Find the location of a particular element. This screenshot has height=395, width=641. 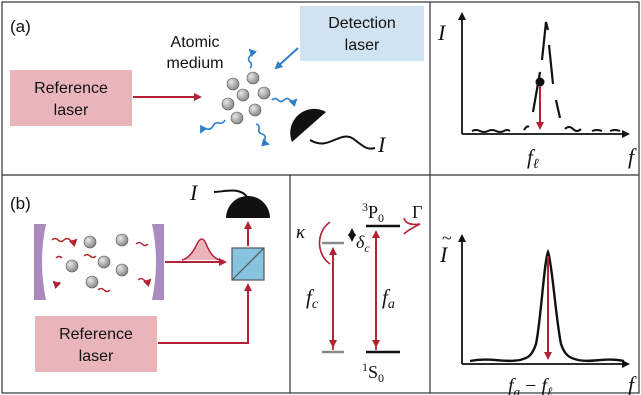

plot-b-y-label: I is located at coordinates (444, 254).